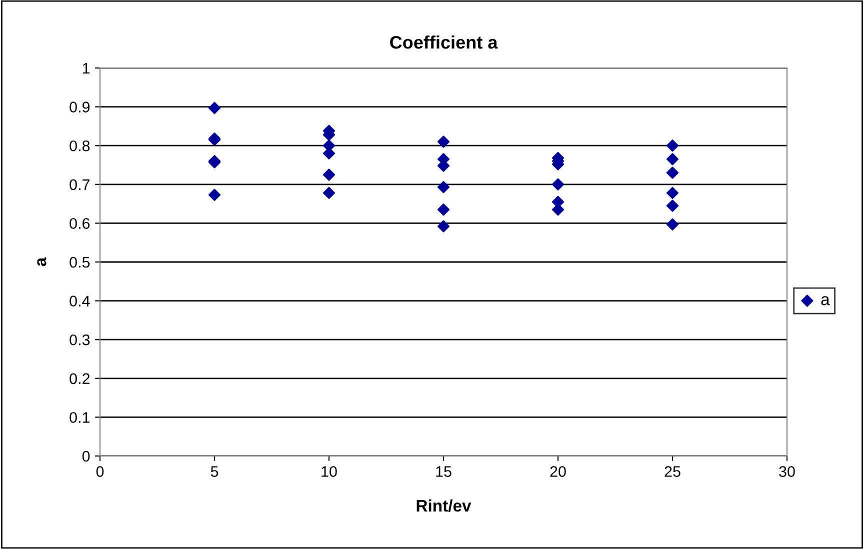 This screenshot has height=549, width=864. Describe the element at coordinates (100, 471) in the screenshot. I see `x-tick-label: 0` at that location.